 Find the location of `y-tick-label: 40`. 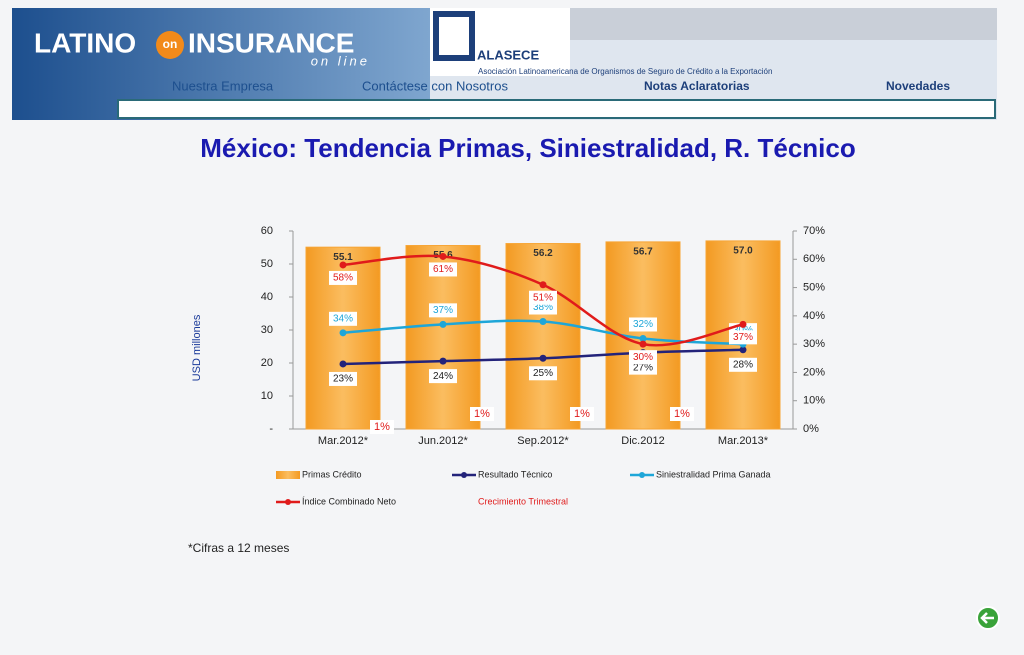

y-tick-label: 40 is located at coordinates (267, 297).